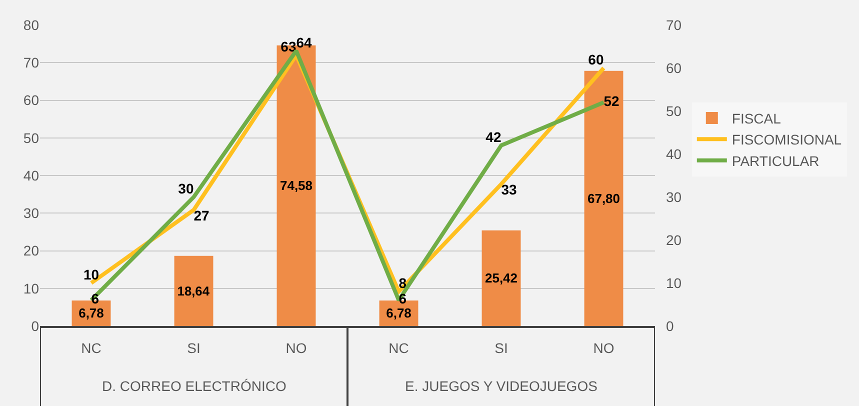  Describe the element at coordinates (186, 188) in the screenshot. I see `data-label: 30` at that location.